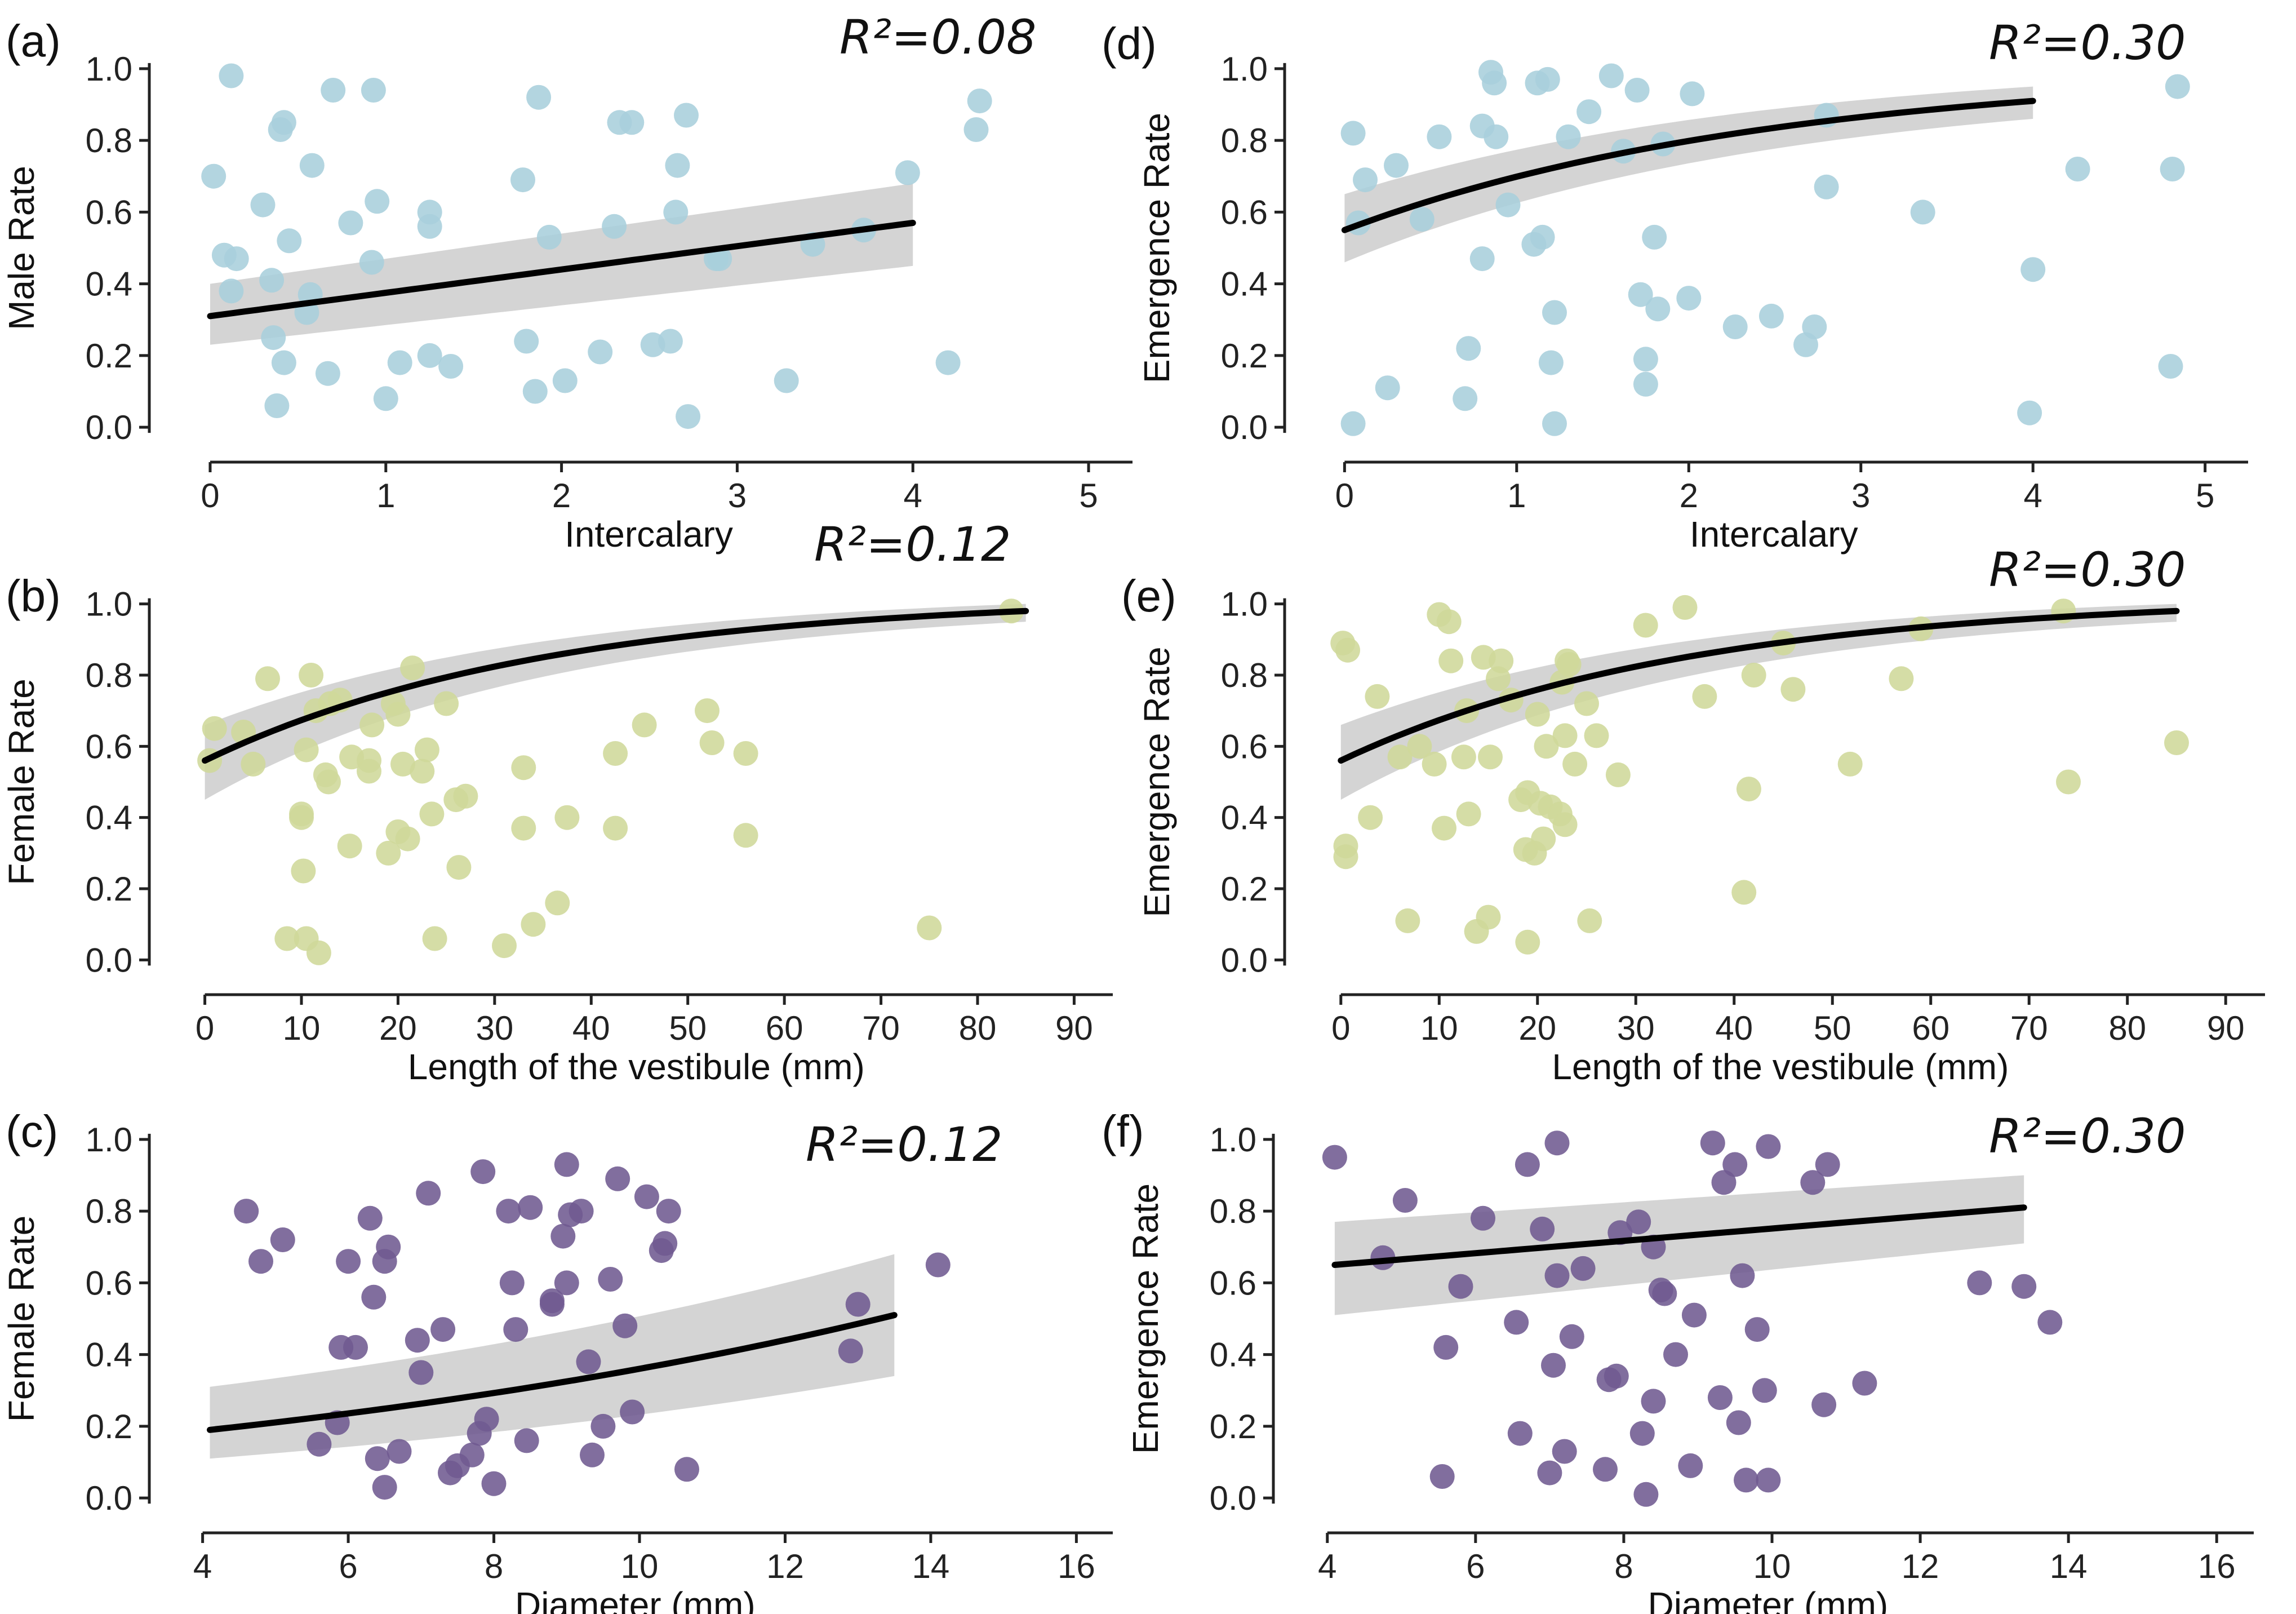 This screenshot has height=1614, width=2296. Describe the element at coordinates (33, 596) in the screenshot. I see `panel-label-b: (b)` at that location.